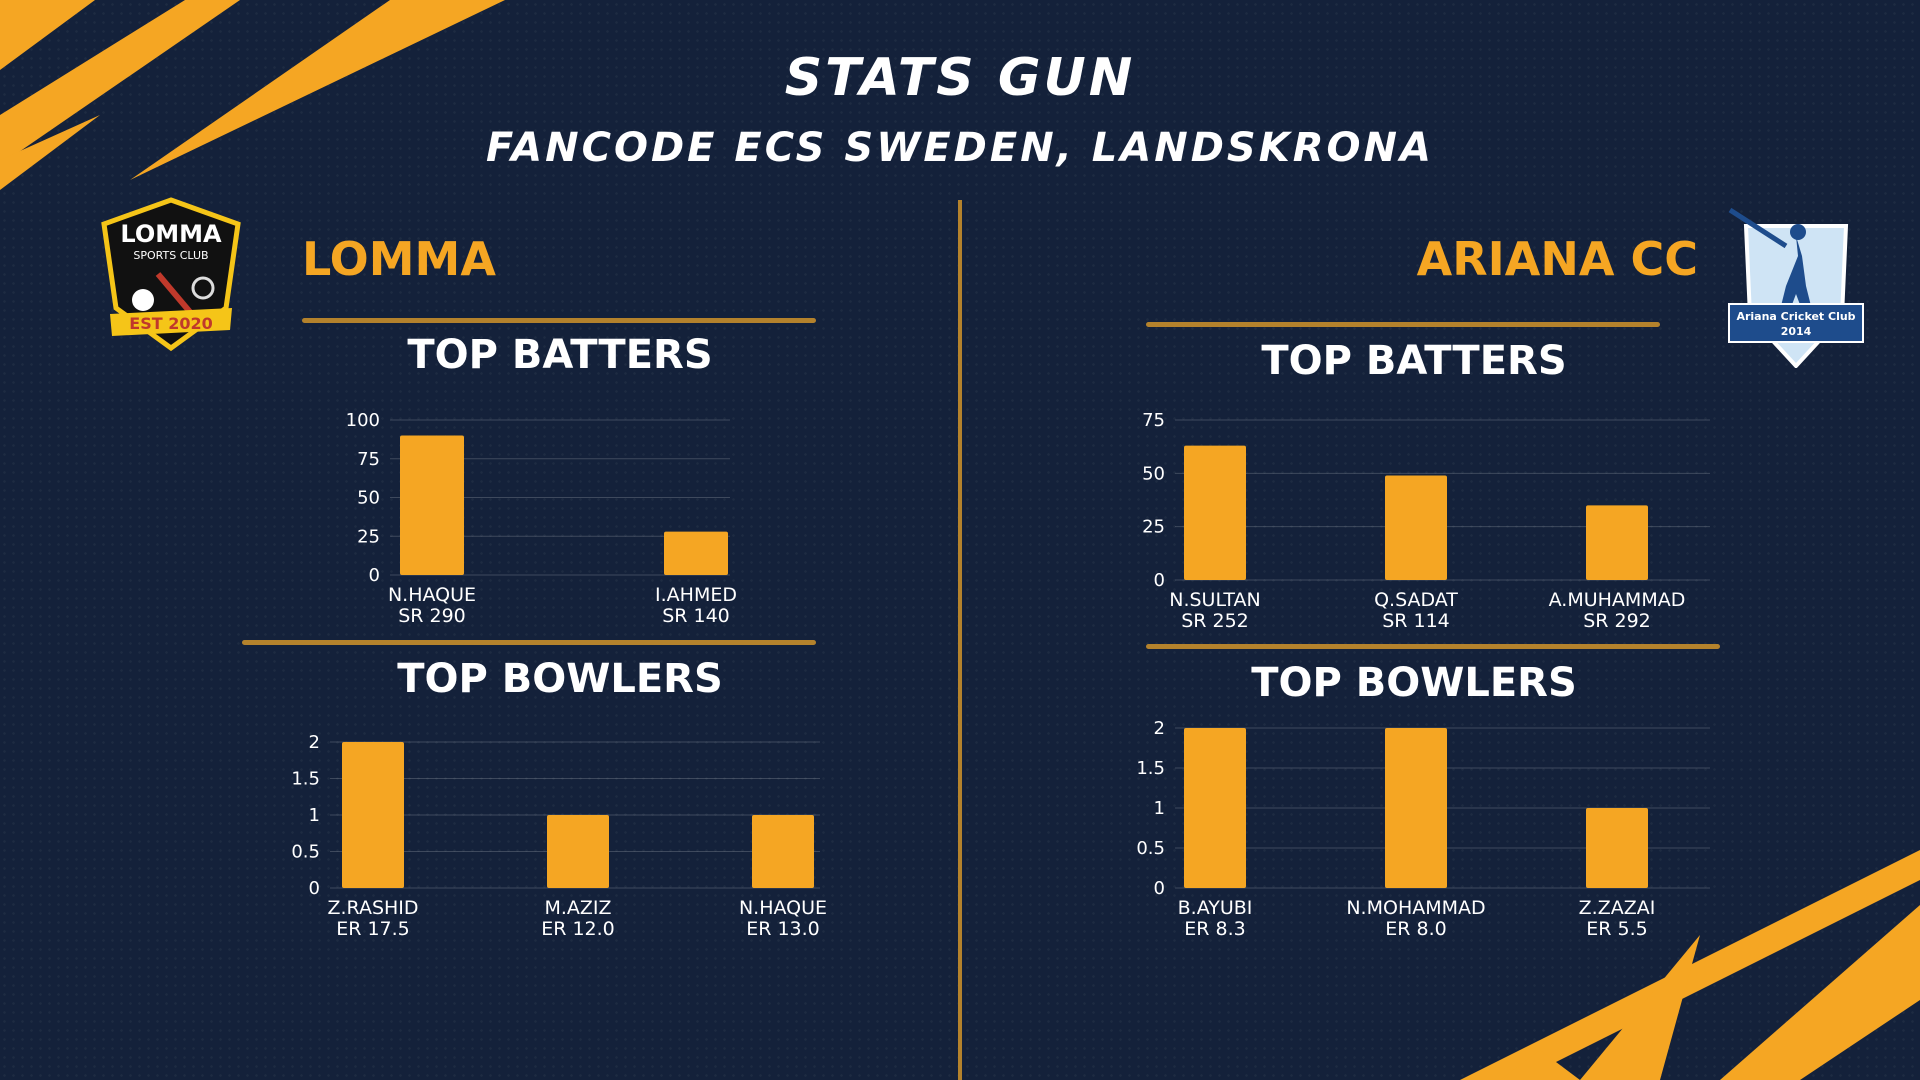 The image size is (1920, 1080). I want to click on category-label: N.SULTAN, so click(1215, 600).